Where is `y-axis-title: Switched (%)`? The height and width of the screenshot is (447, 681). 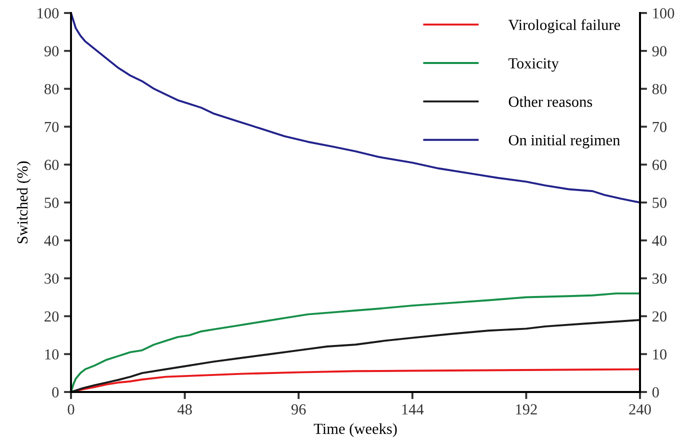 y-axis-title: Switched (%) is located at coordinates (23, 202).